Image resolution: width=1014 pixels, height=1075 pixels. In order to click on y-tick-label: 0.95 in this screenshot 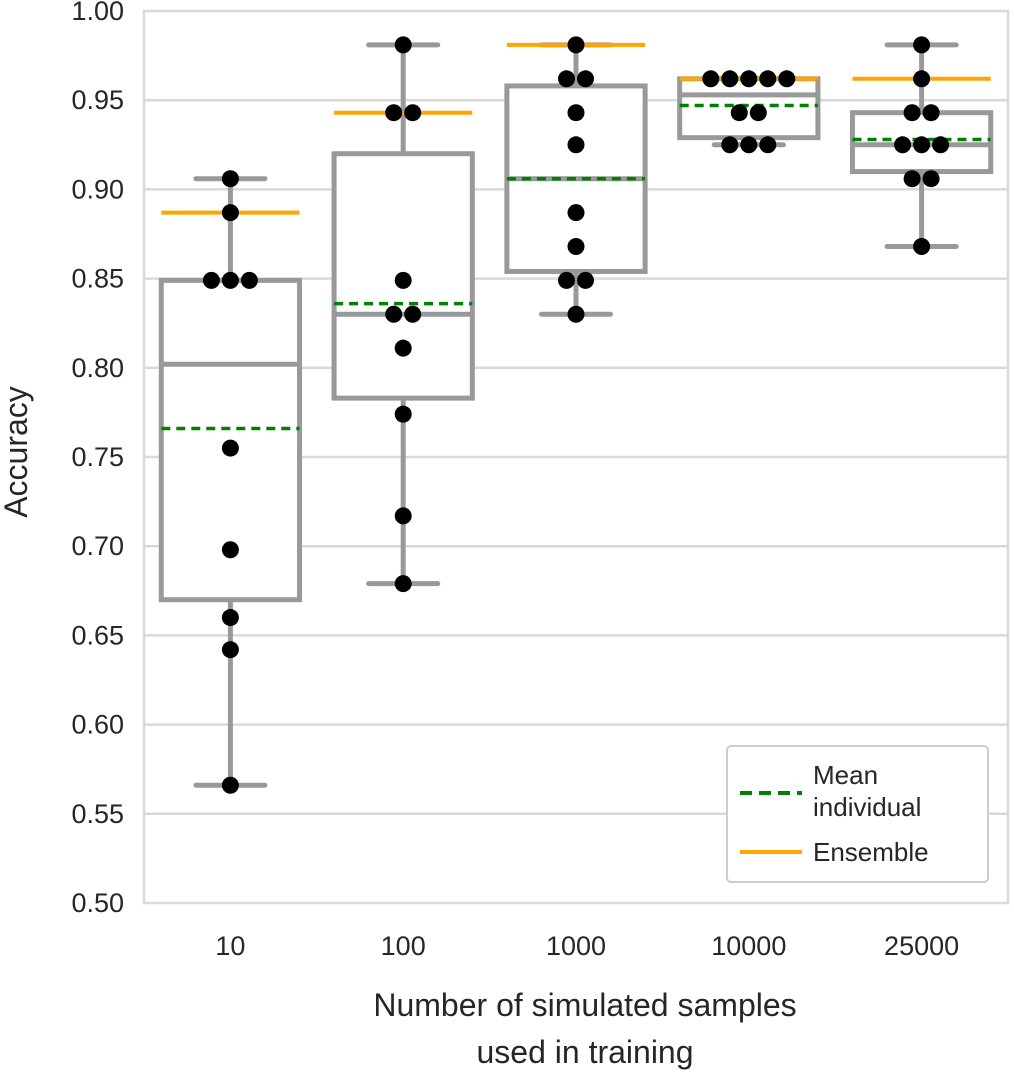, I will do `click(97, 100)`.